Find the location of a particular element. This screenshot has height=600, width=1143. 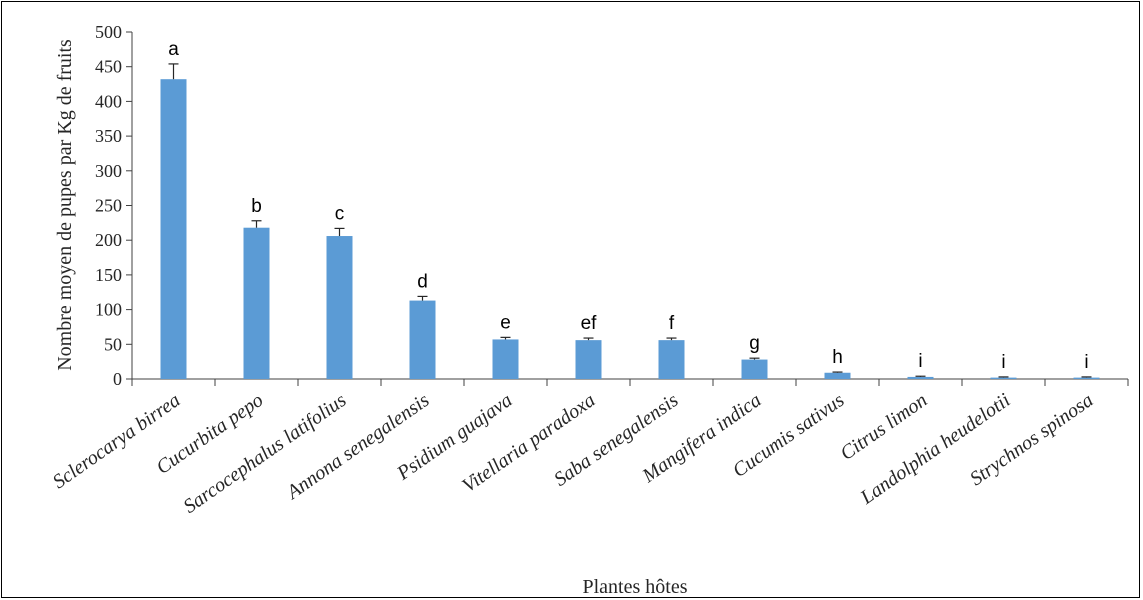

significance-letter: b is located at coordinates (256, 206).